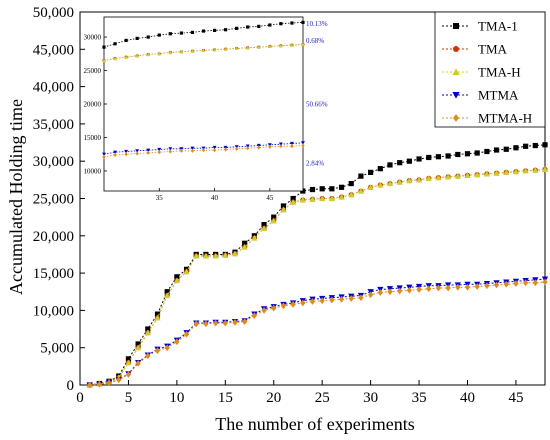  I want to click on inset-annotation: 50.66%, so click(317, 105).